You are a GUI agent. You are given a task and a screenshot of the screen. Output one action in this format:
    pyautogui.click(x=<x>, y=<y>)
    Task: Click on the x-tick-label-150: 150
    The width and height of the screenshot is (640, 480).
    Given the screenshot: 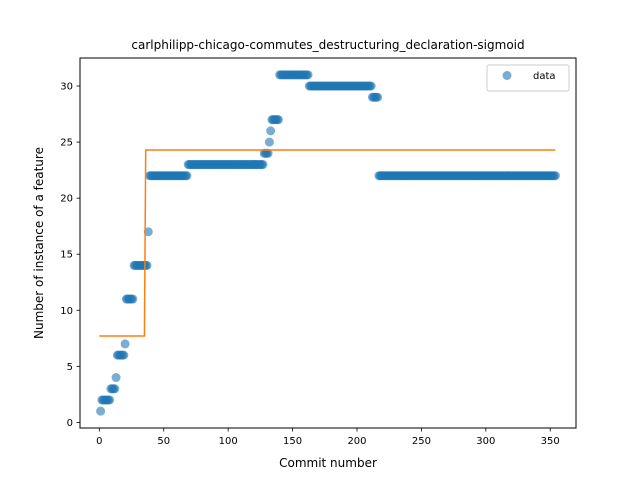 What is the action you would take?
    pyautogui.click(x=292, y=441)
    